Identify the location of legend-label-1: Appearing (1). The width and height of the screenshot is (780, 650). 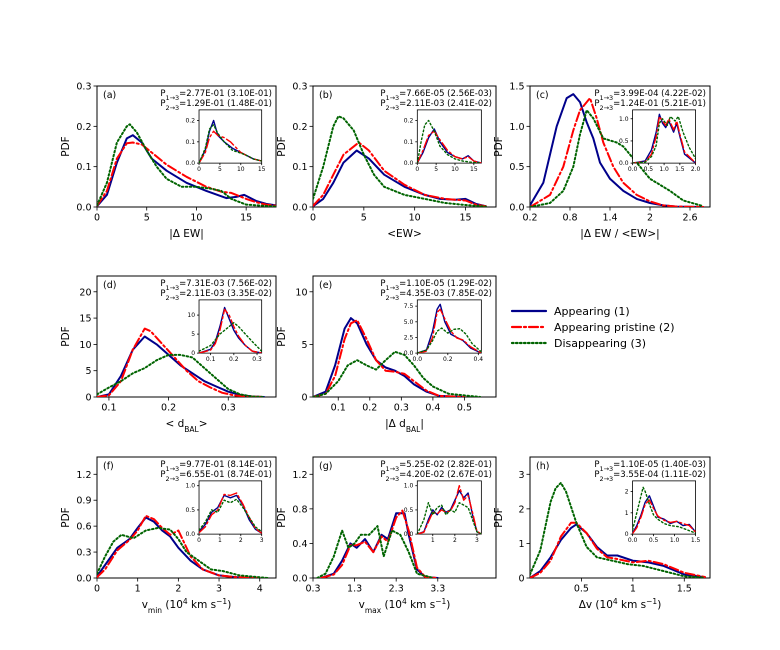
(592, 311).